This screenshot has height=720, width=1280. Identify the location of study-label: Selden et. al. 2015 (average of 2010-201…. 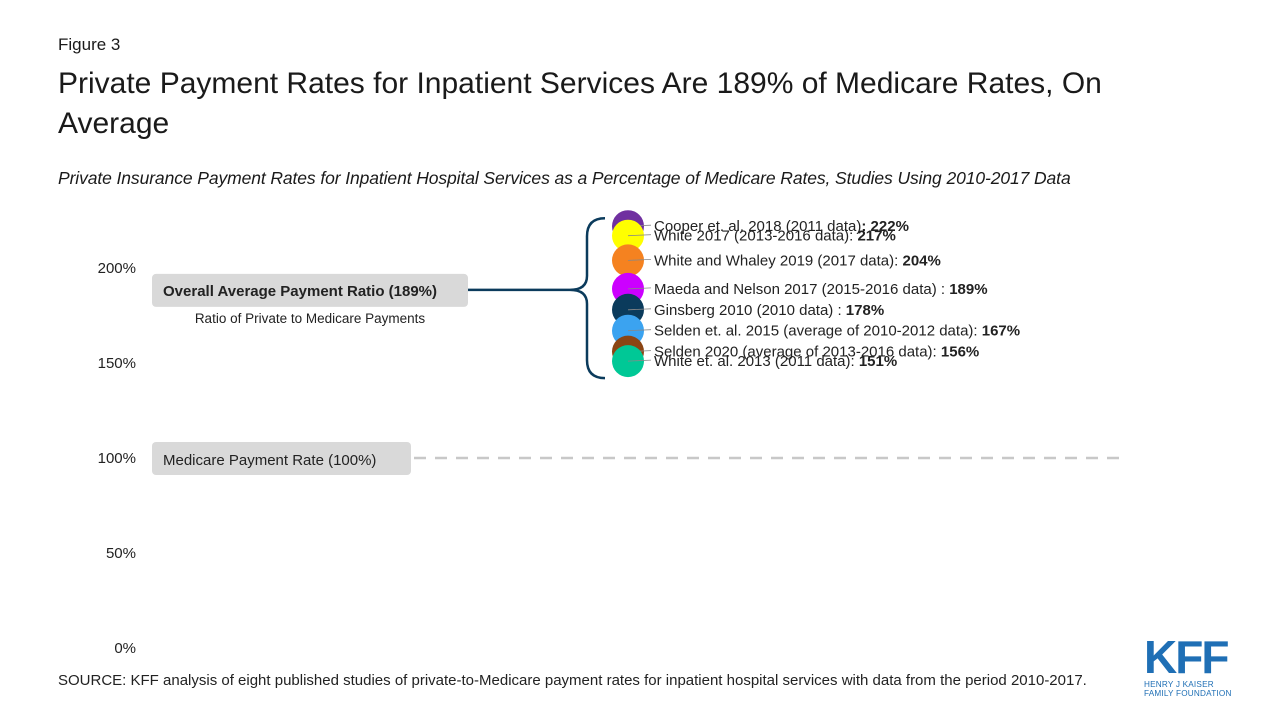
(837, 331).